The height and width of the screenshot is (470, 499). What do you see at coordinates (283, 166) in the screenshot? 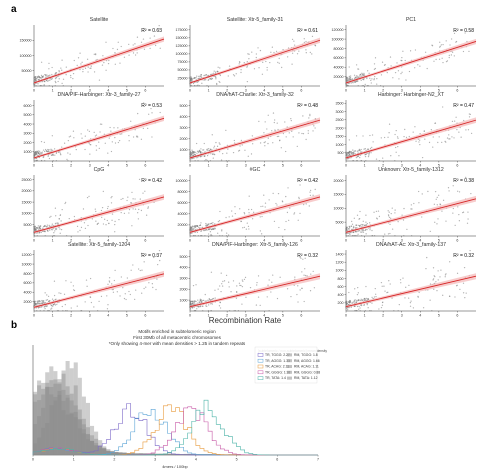
I see `x-tick-label: 5` at bounding box center [283, 166].